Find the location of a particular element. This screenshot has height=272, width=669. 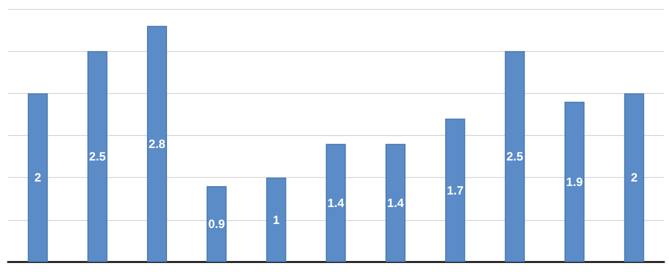

data-label: 1.9 is located at coordinates (575, 181).